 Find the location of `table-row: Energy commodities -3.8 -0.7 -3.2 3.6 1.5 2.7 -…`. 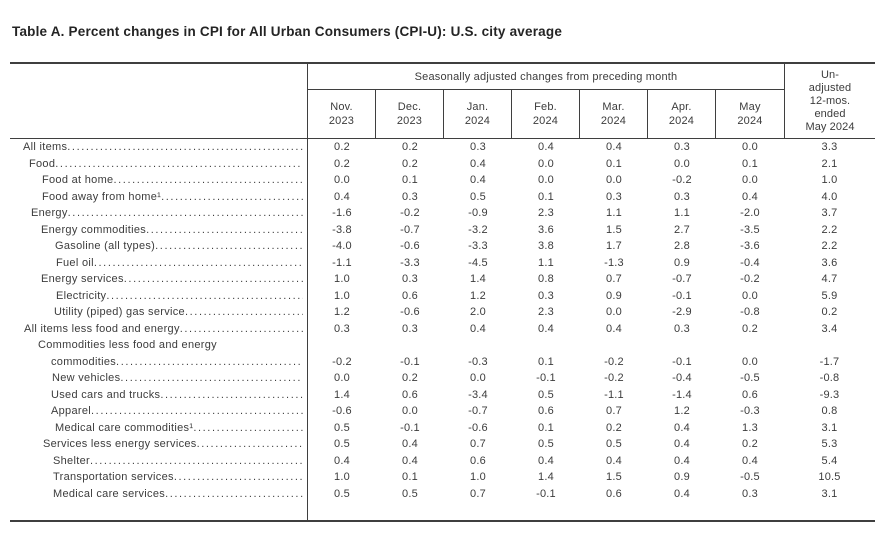

table-row: Energy commodities -3.8 -0.7 -3.2 3.6 1.5 2.7 -… is located at coordinates (442, 230).